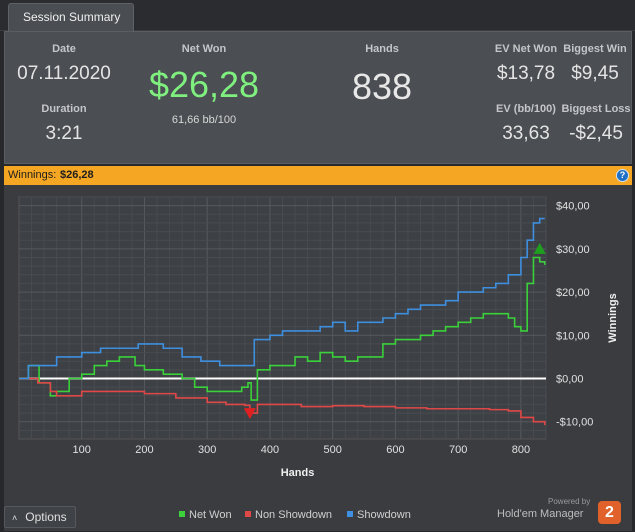 The height and width of the screenshot is (532, 635). Describe the element at coordinates (595, 73) in the screenshot. I see `biggest-win-value: $9,45` at that location.